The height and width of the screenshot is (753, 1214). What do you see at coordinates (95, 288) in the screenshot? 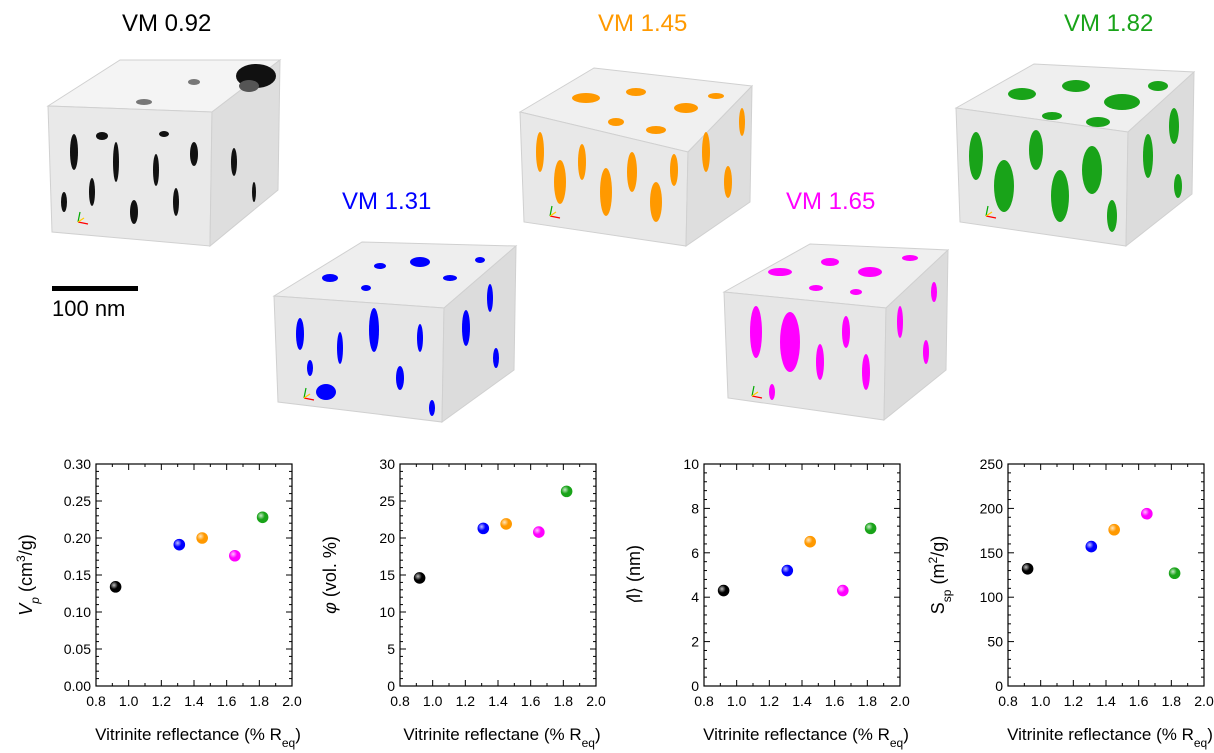
I see `scale-bar` at bounding box center [95, 288].